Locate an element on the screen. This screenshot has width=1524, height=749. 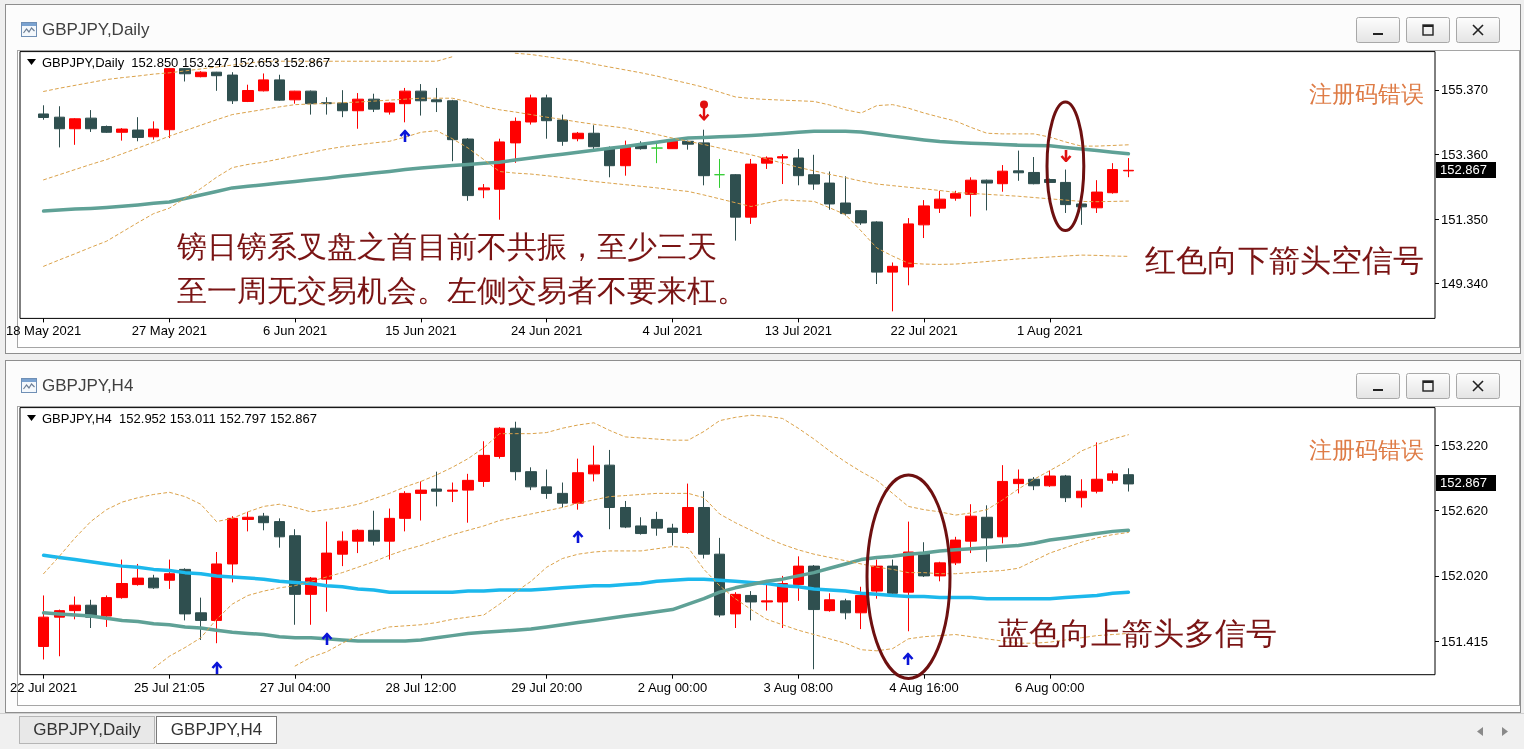
y-tick-label: 153.360 is located at coordinates (1464, 154).